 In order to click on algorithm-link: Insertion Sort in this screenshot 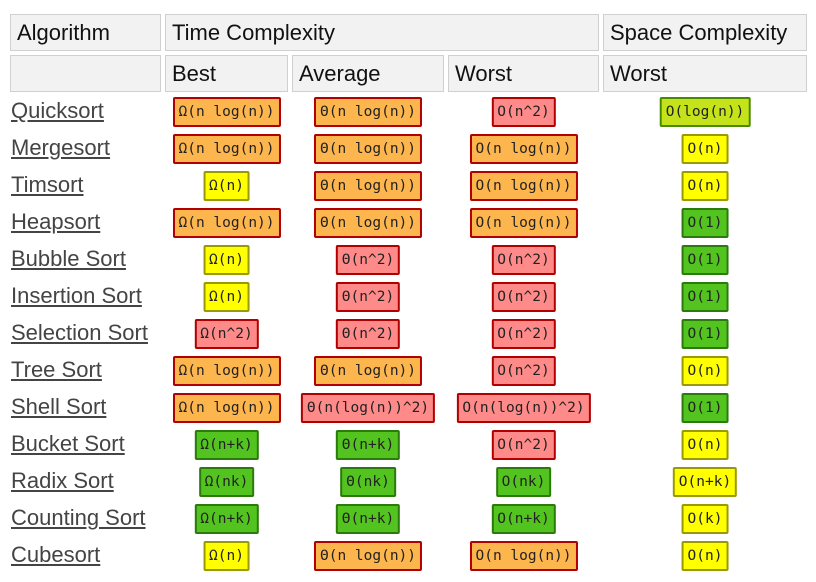, I will do `click(76, 295)`.